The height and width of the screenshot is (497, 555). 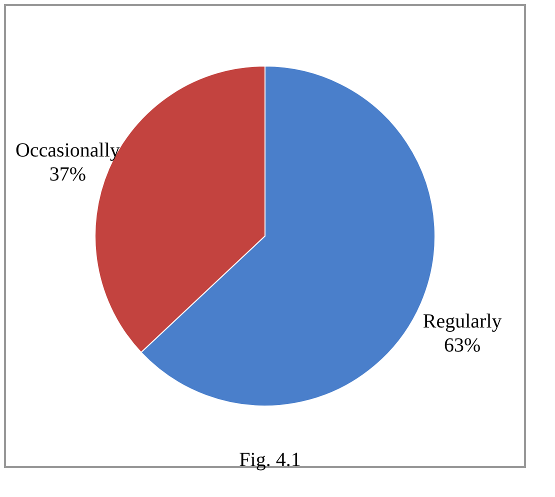 What do you see at coordinates (462, 321) in the screenshot?
I see `slice-label: Regularly` at bounding box center [462, 321].